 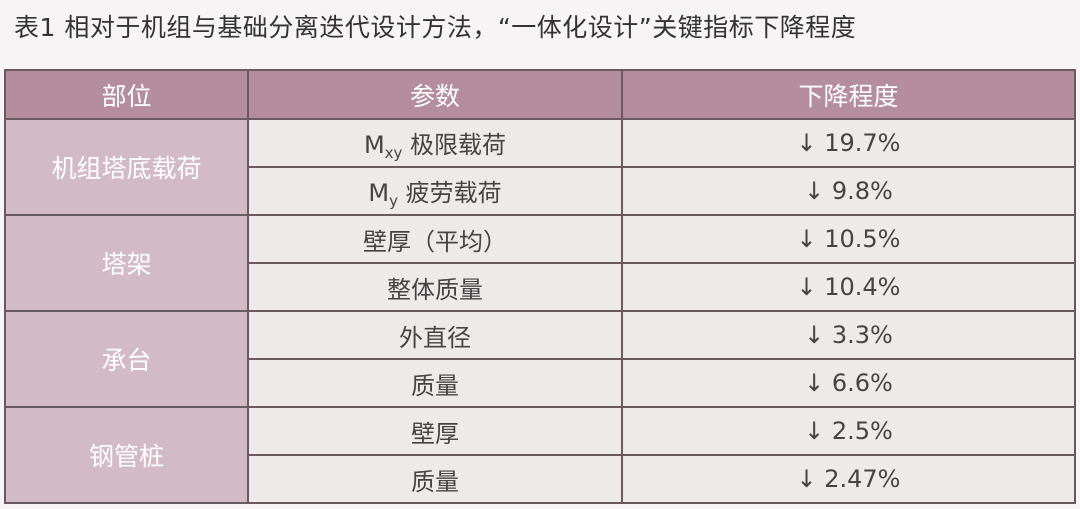 I want to click on value-cell: ↓ 2.47%, so click(x=848, y=479).